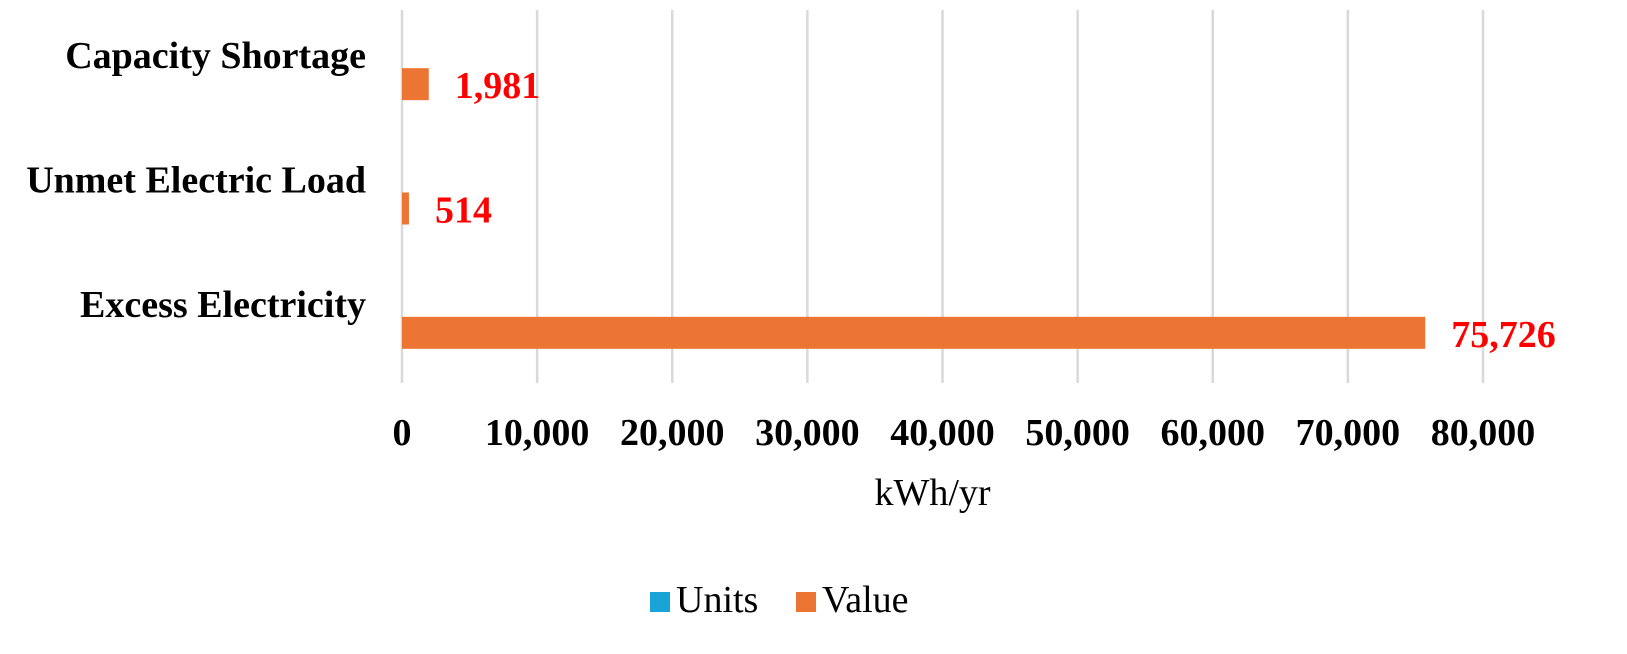  Describe the element at coordinates (1483, 433) in the screenshot. I see `x-tick-label: 80,000` at that location.